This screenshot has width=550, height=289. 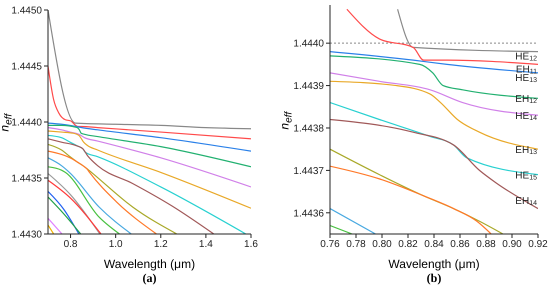 I want to click on x-tick-label: 1.0, so click(x=116, y=244).